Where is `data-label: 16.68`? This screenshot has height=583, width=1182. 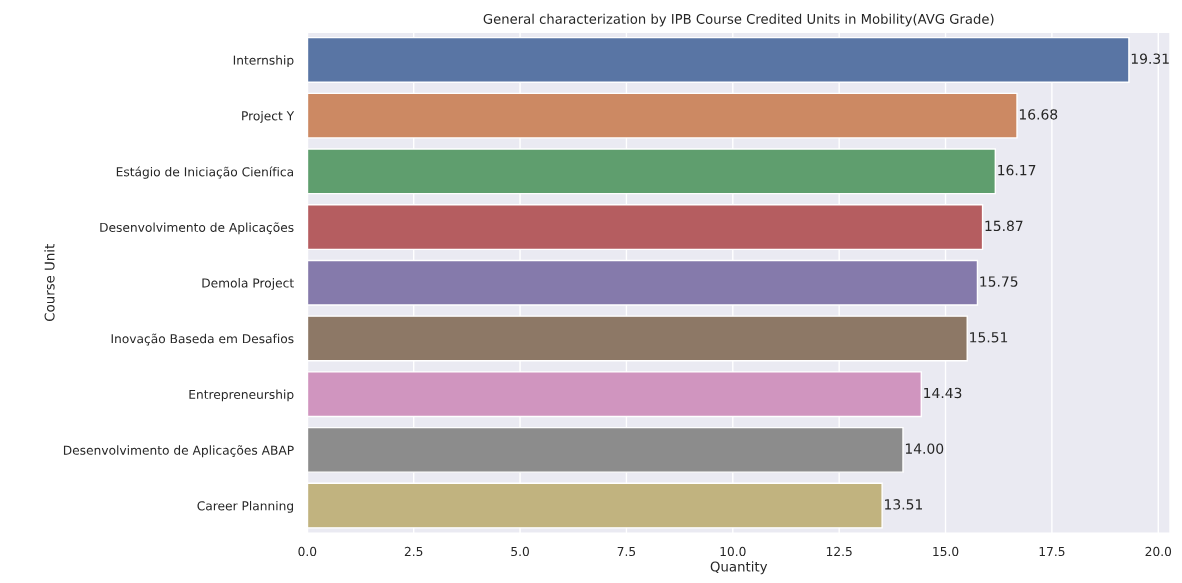
data-label: 16.68 is located at coordinates (1038, 114).